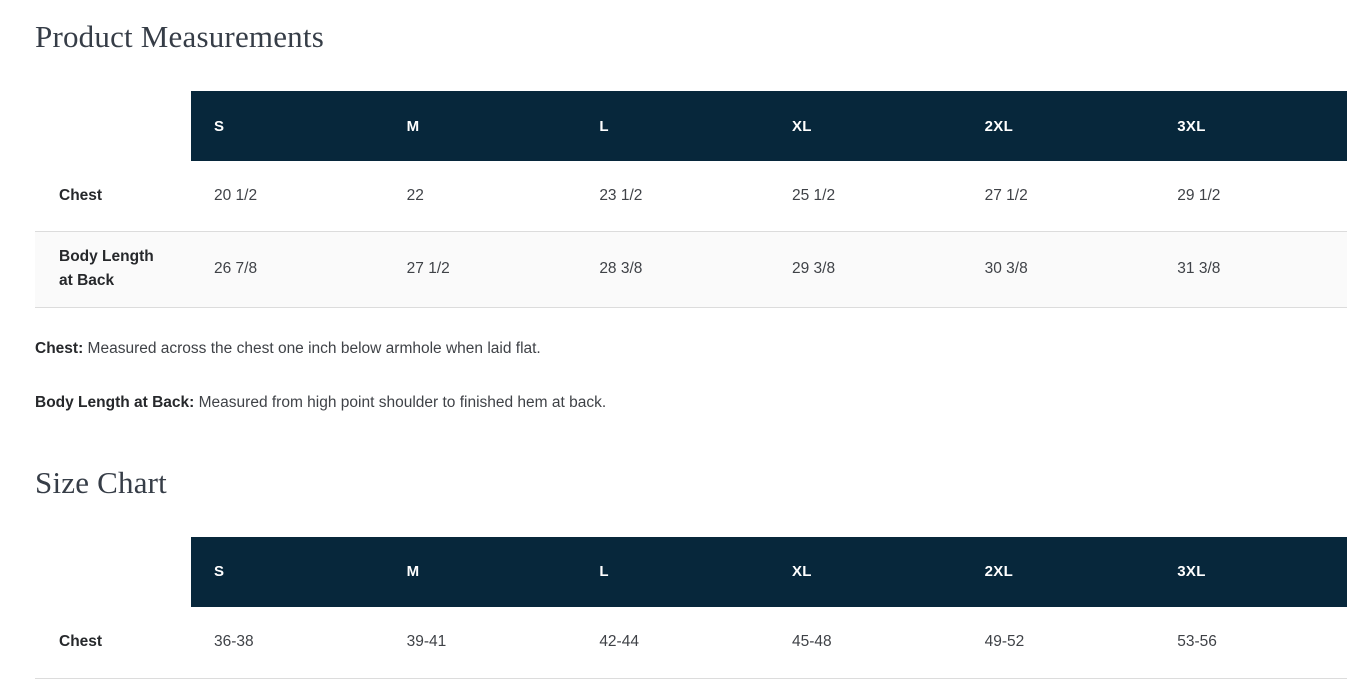 This screenshot has height=700, width=1363. I want to click on size-chart-title: Size Chart, so click(101, 482).